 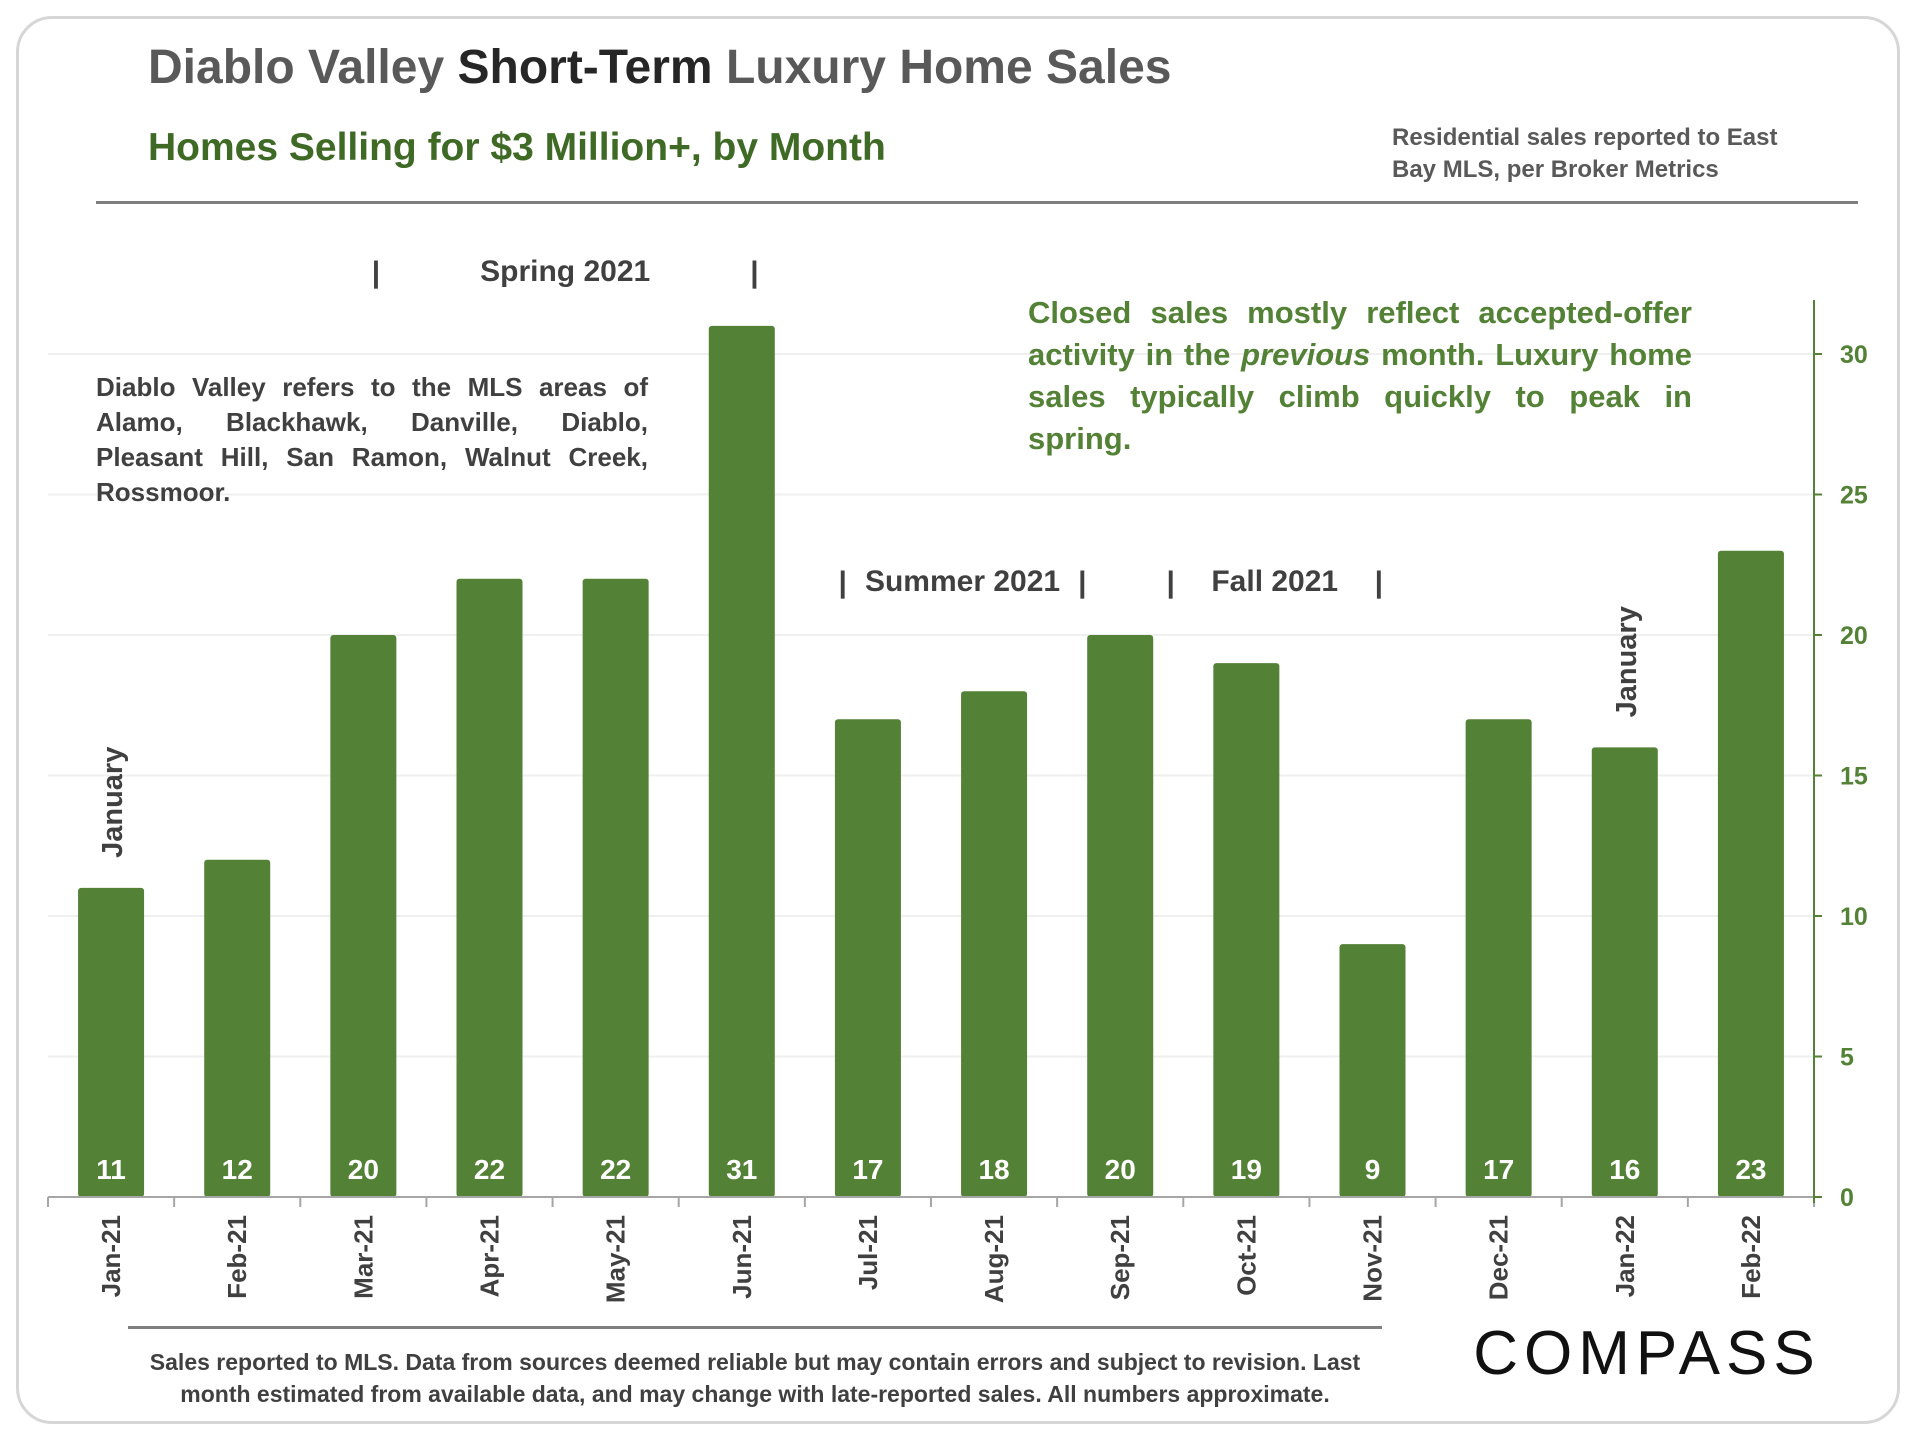 I want to click on title-emphasis: Short-Term, so click(x=585, y=67).